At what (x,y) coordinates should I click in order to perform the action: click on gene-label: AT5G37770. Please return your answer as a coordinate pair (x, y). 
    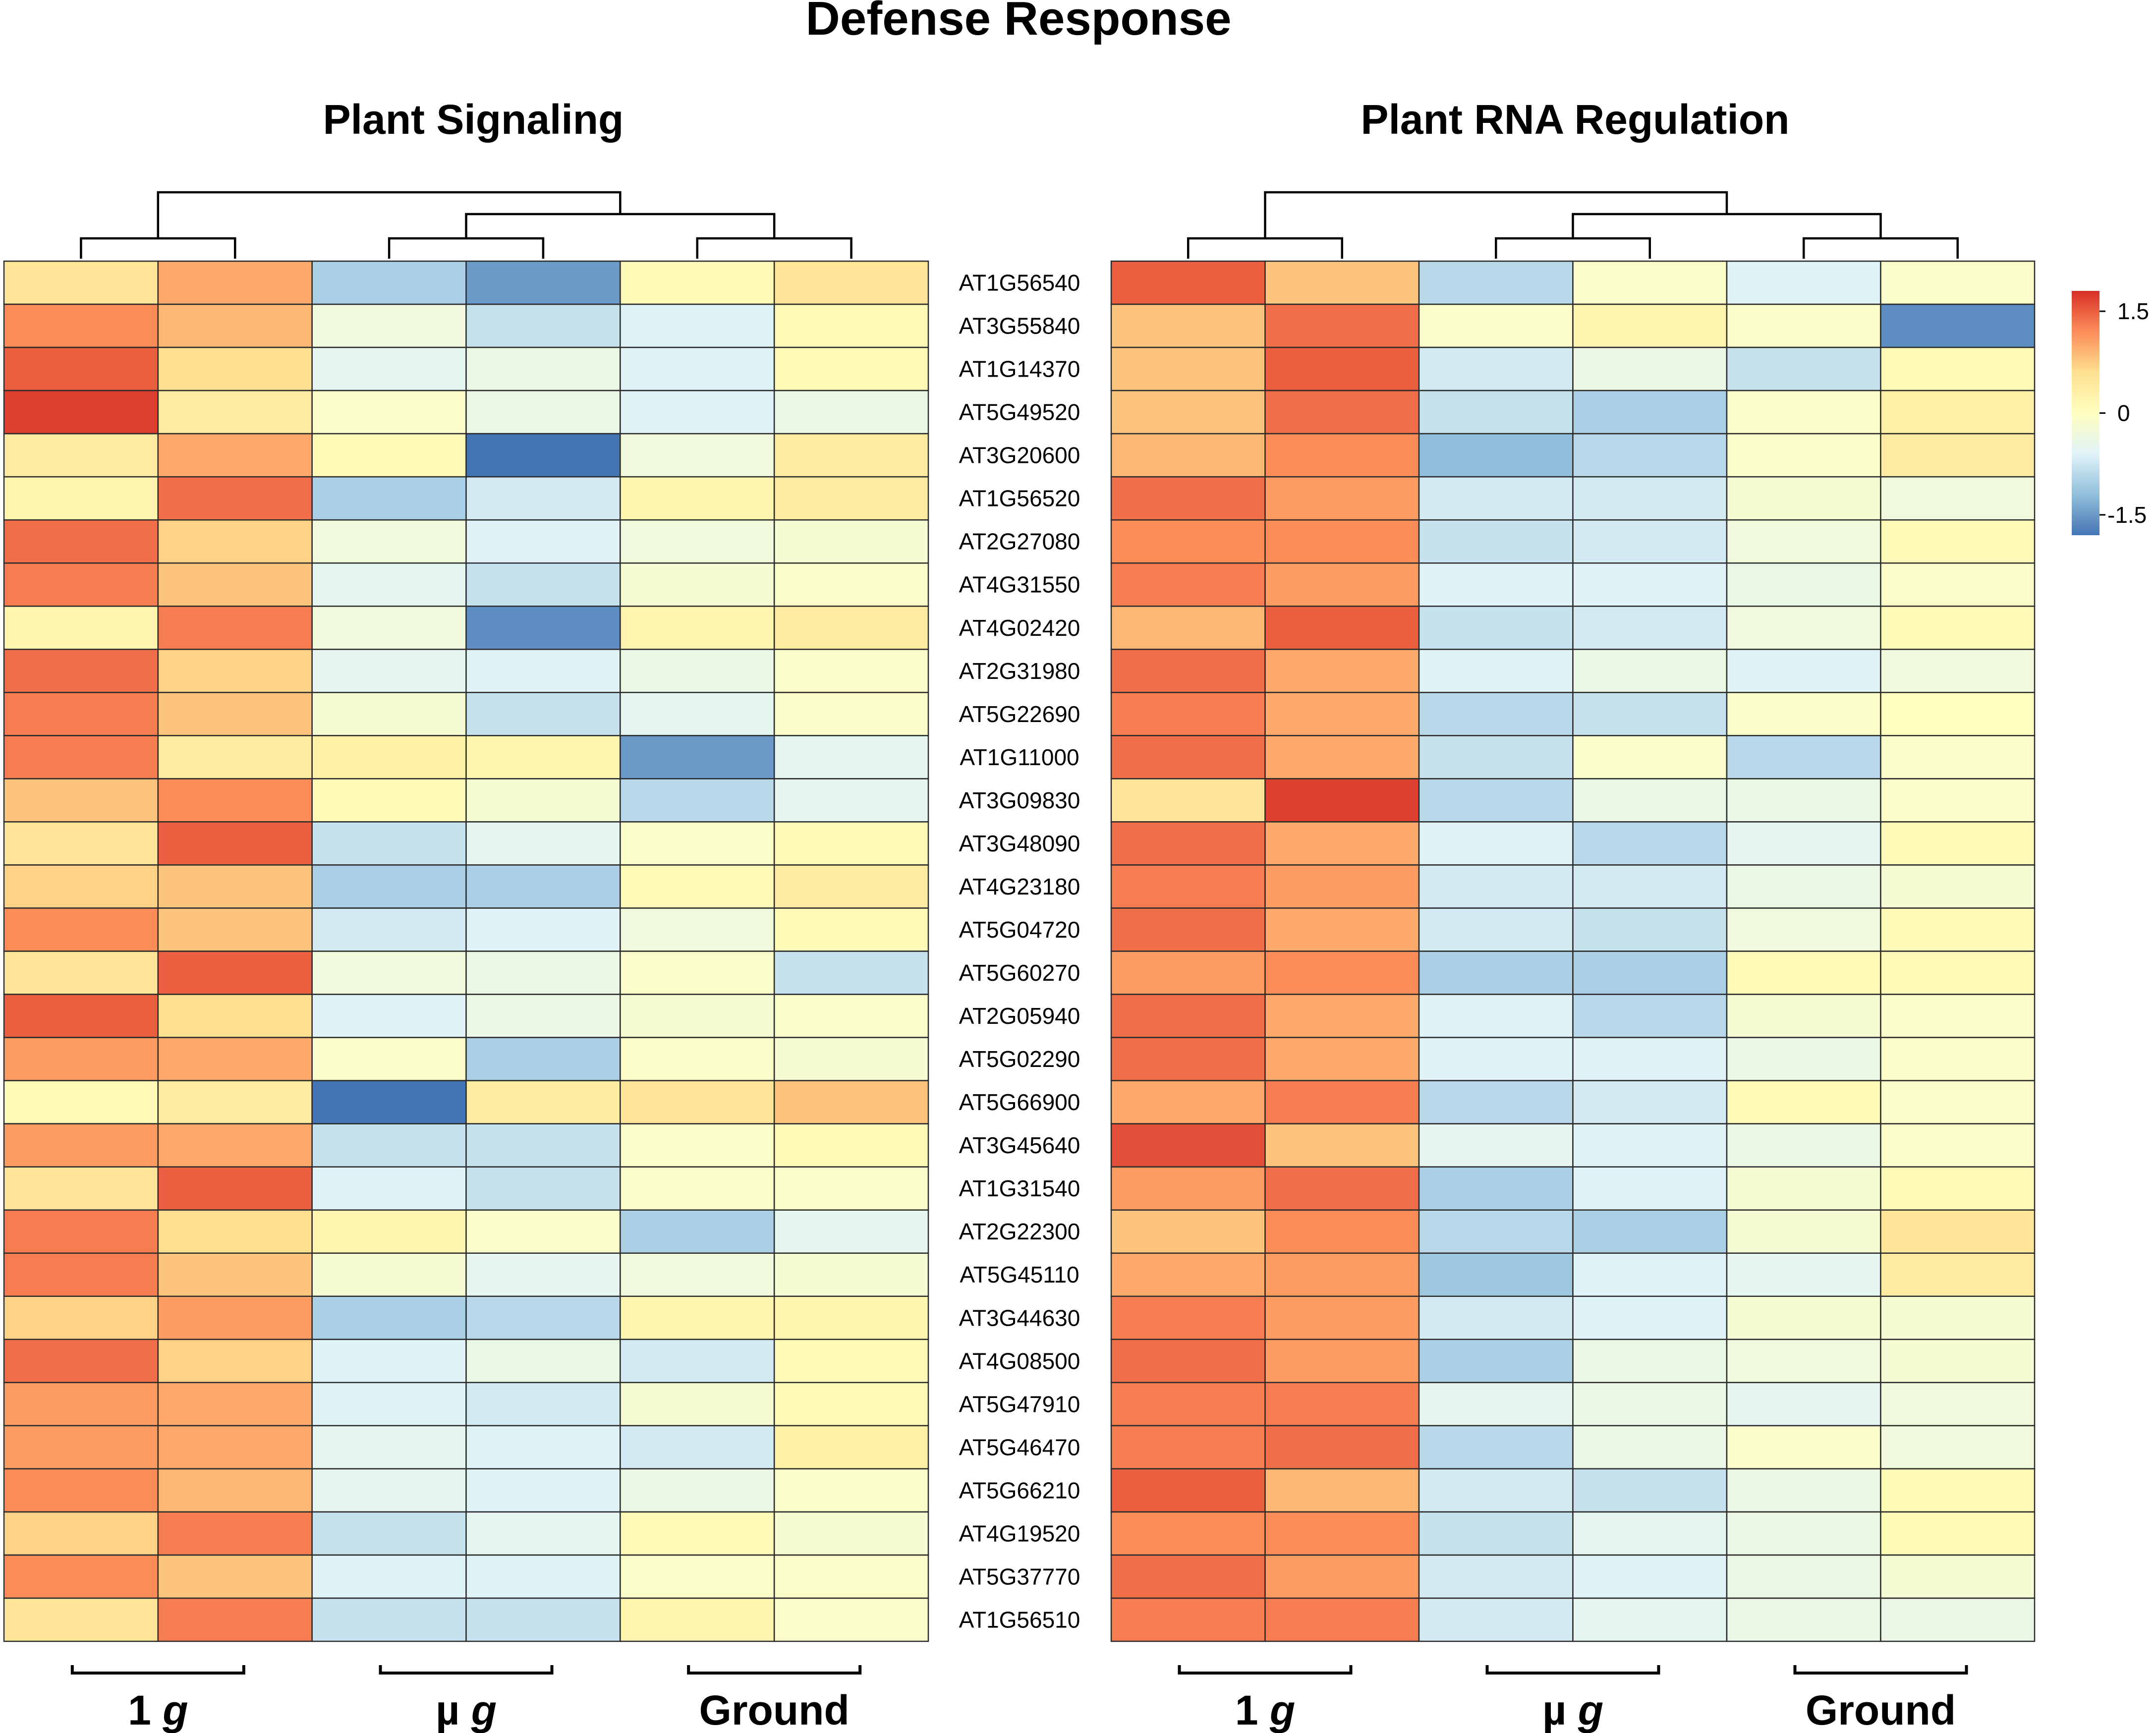
    Looking at the image, I should click on (1019, 1577).